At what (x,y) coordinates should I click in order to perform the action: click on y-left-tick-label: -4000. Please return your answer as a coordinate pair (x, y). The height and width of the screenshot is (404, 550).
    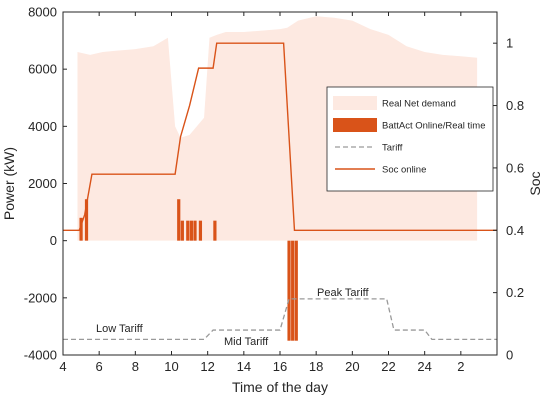
    Looking at the image, I should click on (40, 355).